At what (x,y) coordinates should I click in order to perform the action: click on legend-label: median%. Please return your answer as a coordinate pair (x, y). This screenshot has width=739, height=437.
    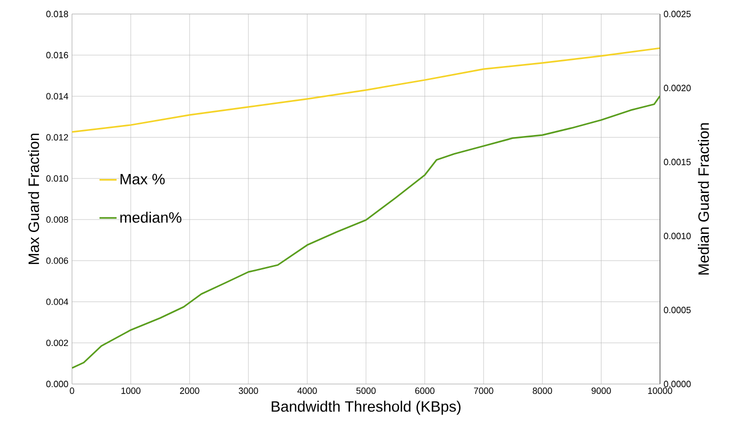
    Looking at the image, I should click on (151, 217).